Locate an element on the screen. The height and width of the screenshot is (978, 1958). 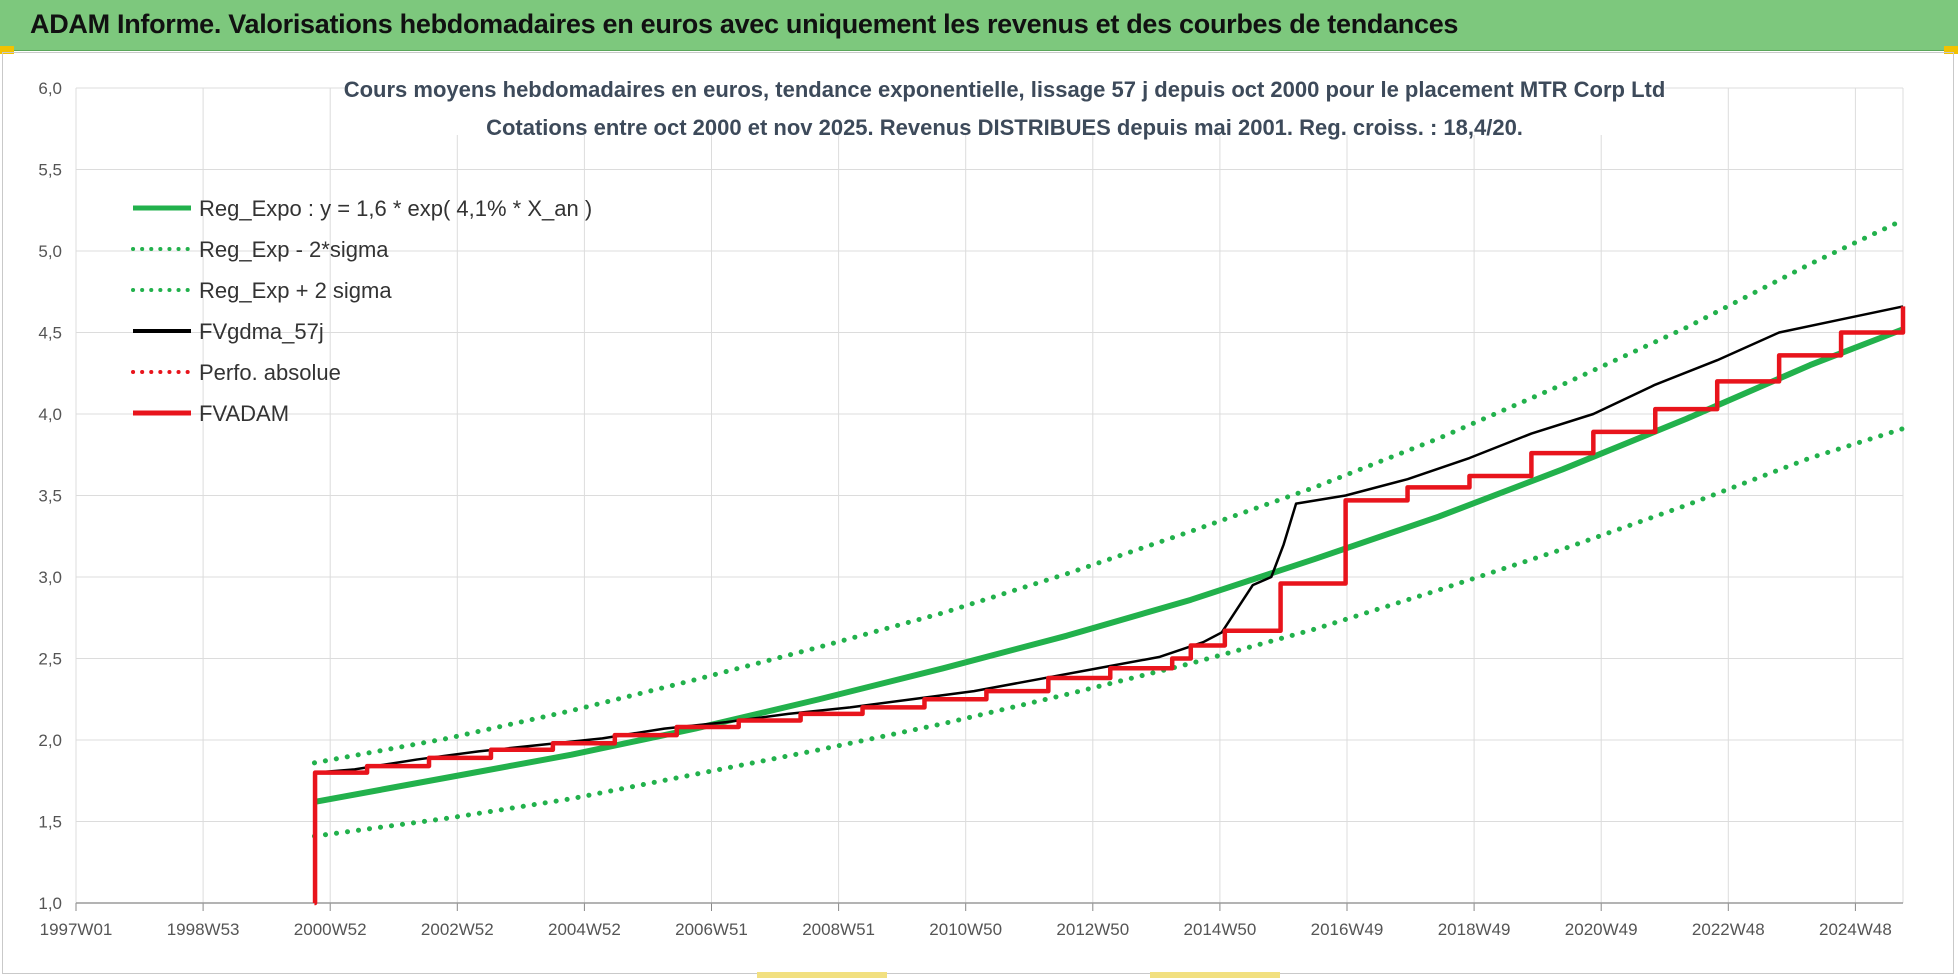
x-tick-label: 2020W49 is located at coordinates (1601, 929).